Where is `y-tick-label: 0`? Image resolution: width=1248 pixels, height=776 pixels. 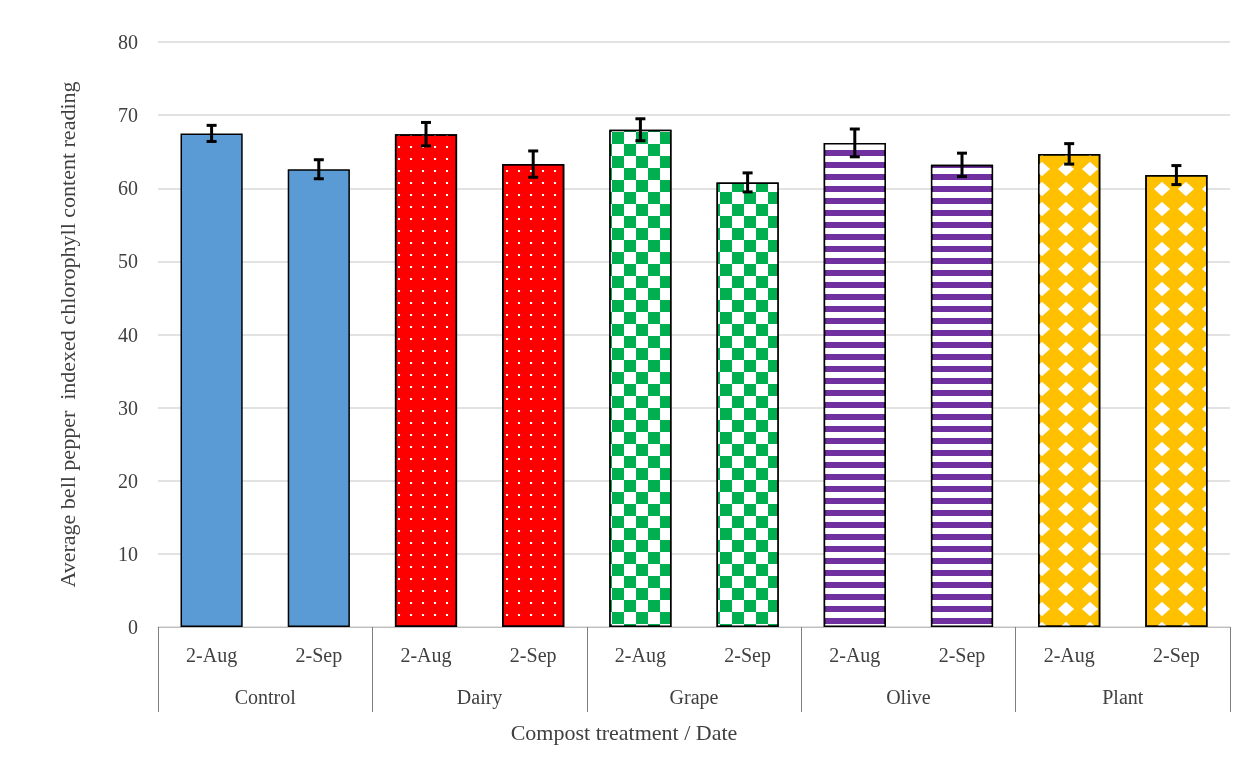 y-tick-label: 0 is located at coordinates (133, 627).